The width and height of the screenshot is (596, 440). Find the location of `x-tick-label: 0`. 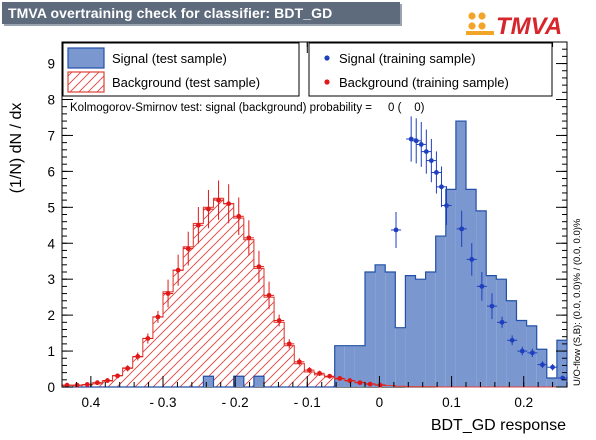

x-tick-label: 0 is located at coordinates (380, 402).